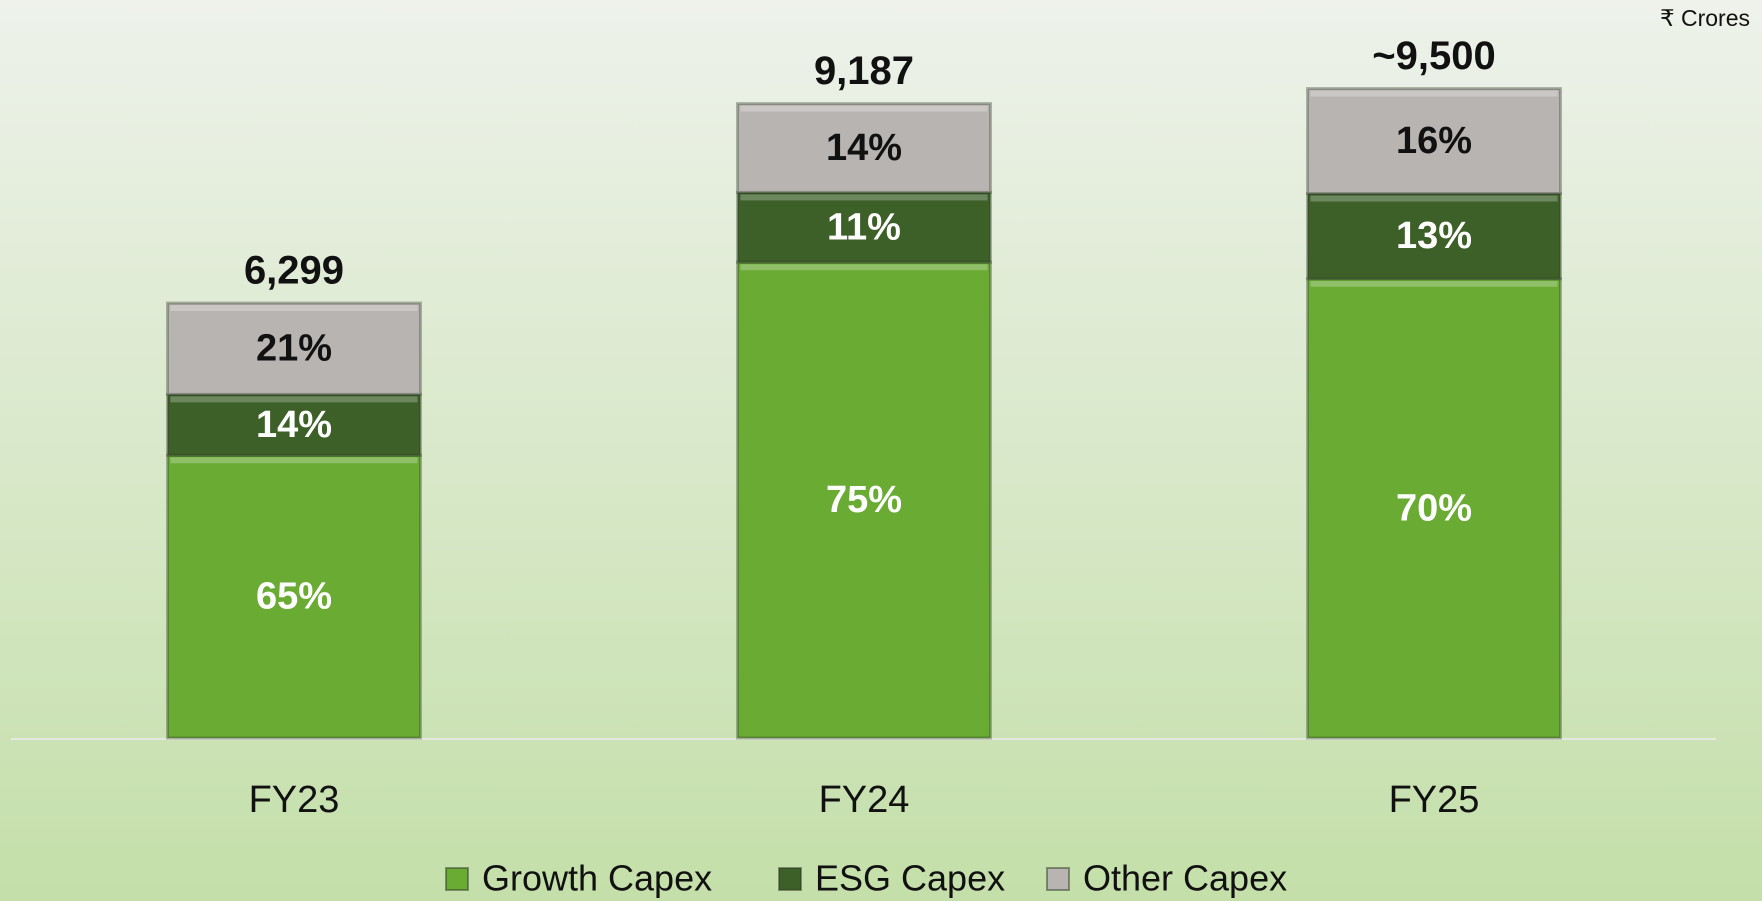 The width and height of the screenshot is (1762, 901). What do you see at coordinates (864, 71) in the screenshot?
I see `total-label: 9,187` at bounding box center [864, 71].